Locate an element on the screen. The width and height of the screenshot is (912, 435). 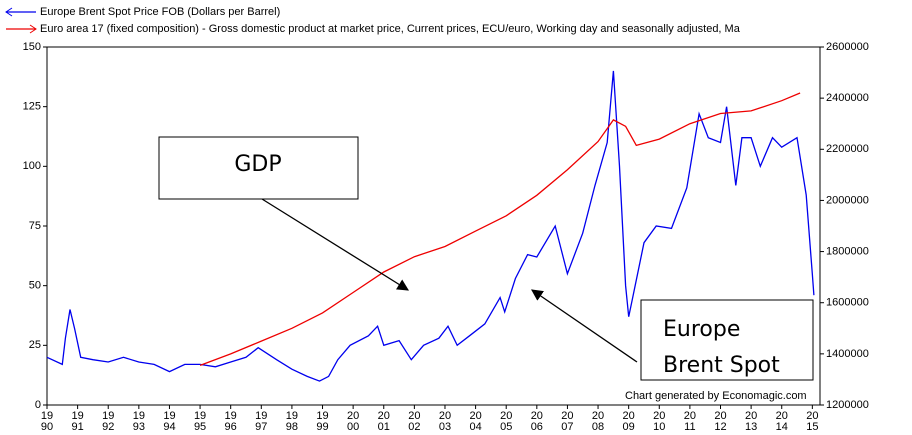
y-tick-label: 50 is located at coordinates (35, 286).